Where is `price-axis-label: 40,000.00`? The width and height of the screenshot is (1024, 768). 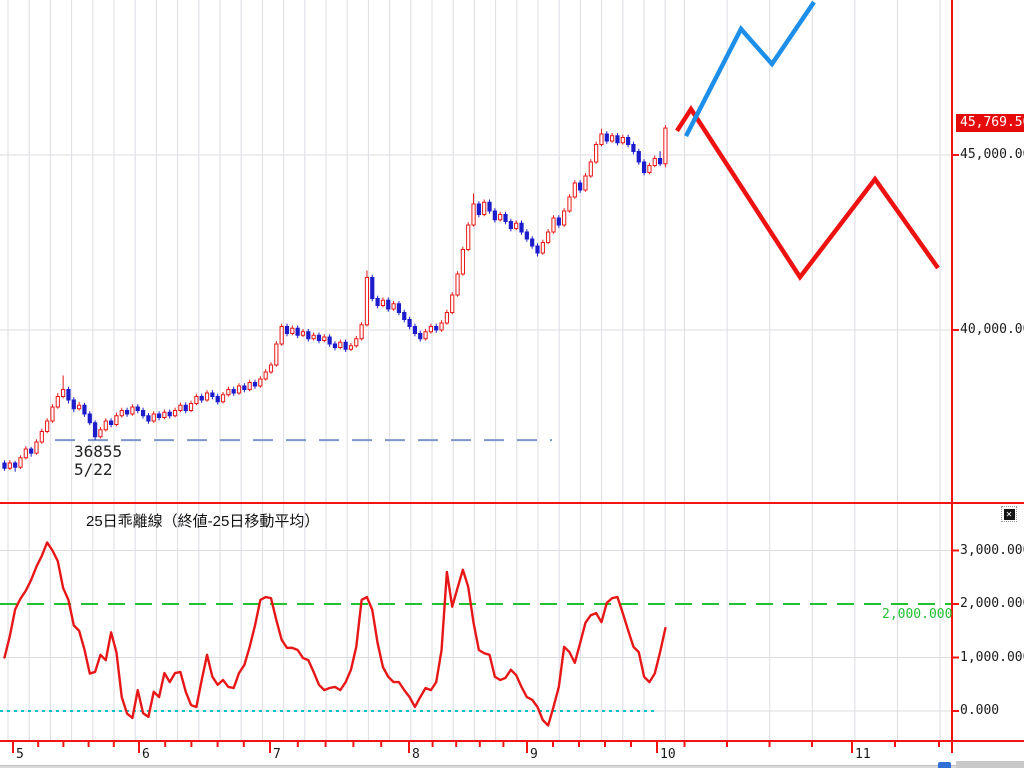 price-axis-label: 40,000.00 is located at coordinates (992, 329).